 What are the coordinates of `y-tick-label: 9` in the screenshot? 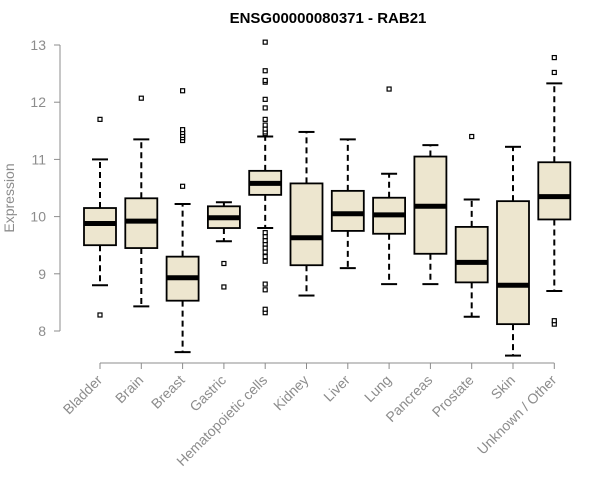 It's located at (42, 274).